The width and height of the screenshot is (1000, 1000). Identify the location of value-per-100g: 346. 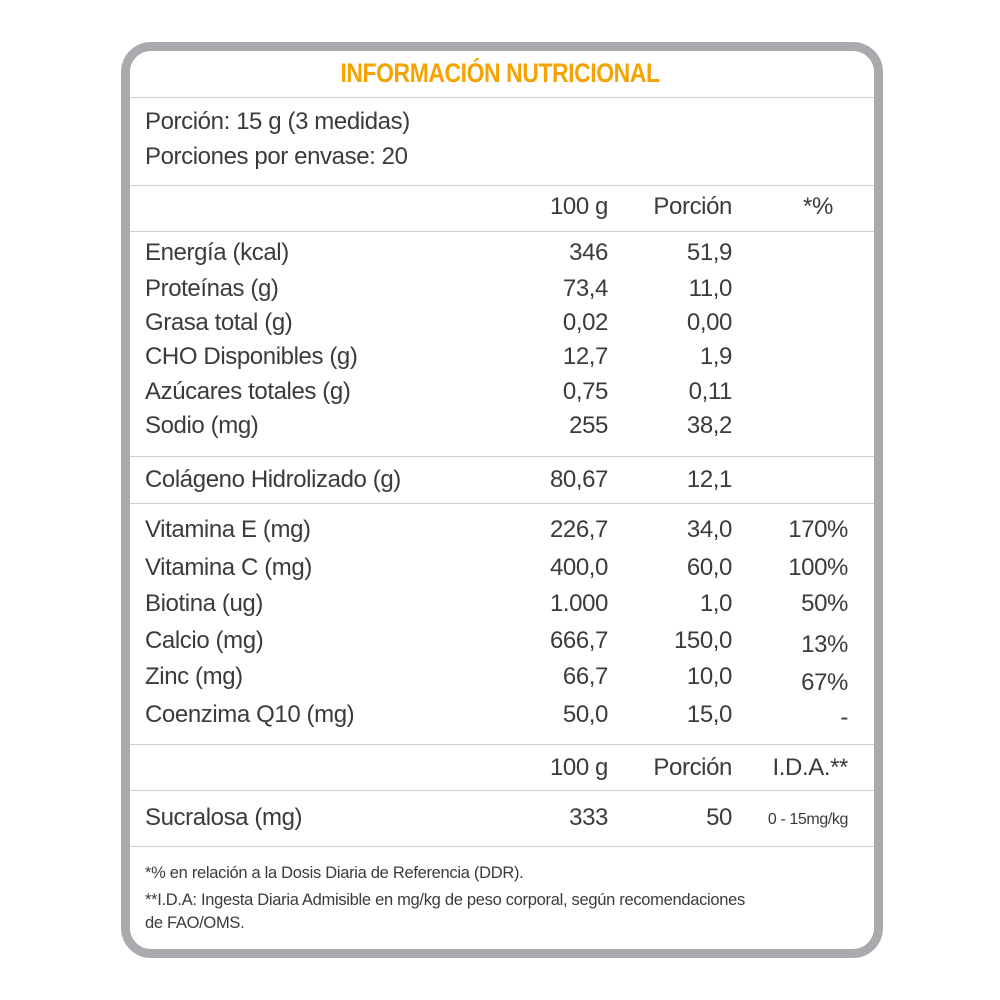
(588, 252).